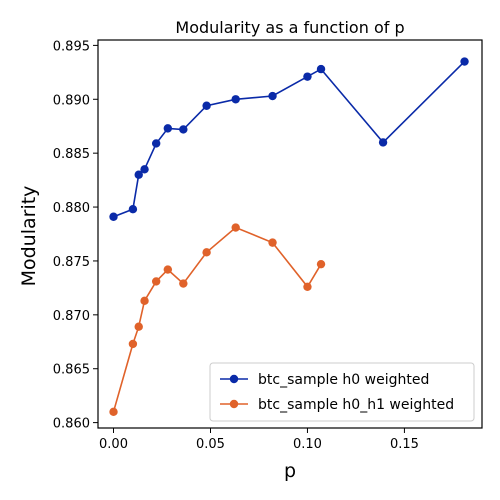 This screenshot has height=500, width=500. I want to click on y-axis: 0.860 0.865 0.870 0.875 0.880 0.885 0.890 0.895, so click(75, 235).